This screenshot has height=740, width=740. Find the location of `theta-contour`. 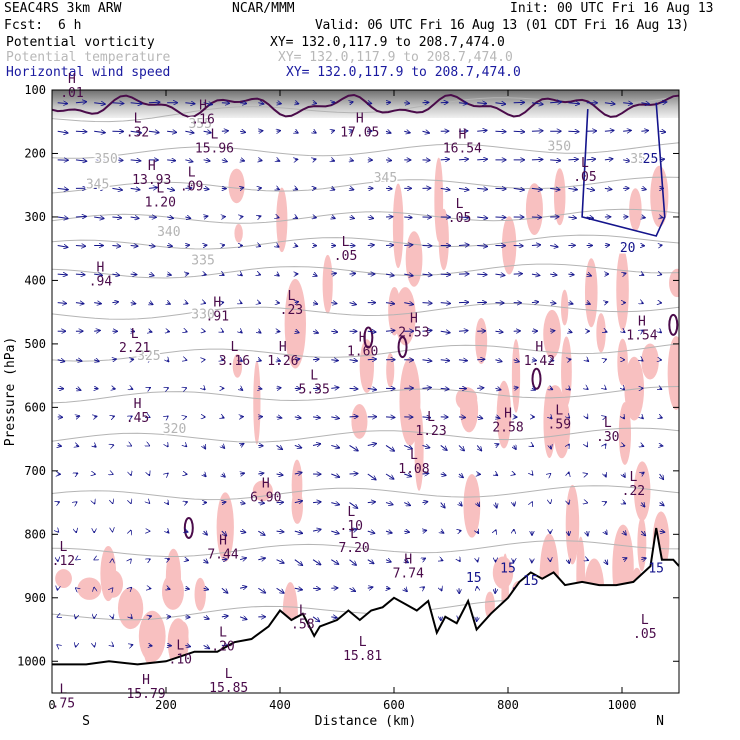

theta-contour is located at coordinates (365, 185).